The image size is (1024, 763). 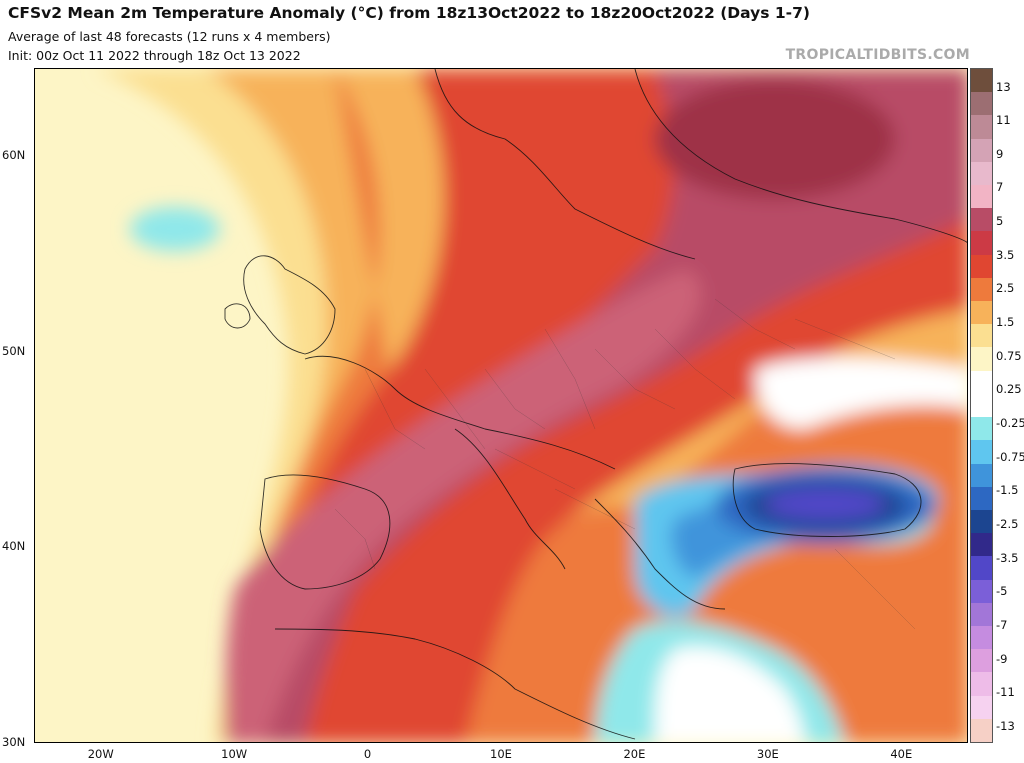 What do you see at coordinates (877, 55) in the screenshot?
I see `site-watermark: TROPICALTIDBITS.COM` at bounding box center [877, 55].